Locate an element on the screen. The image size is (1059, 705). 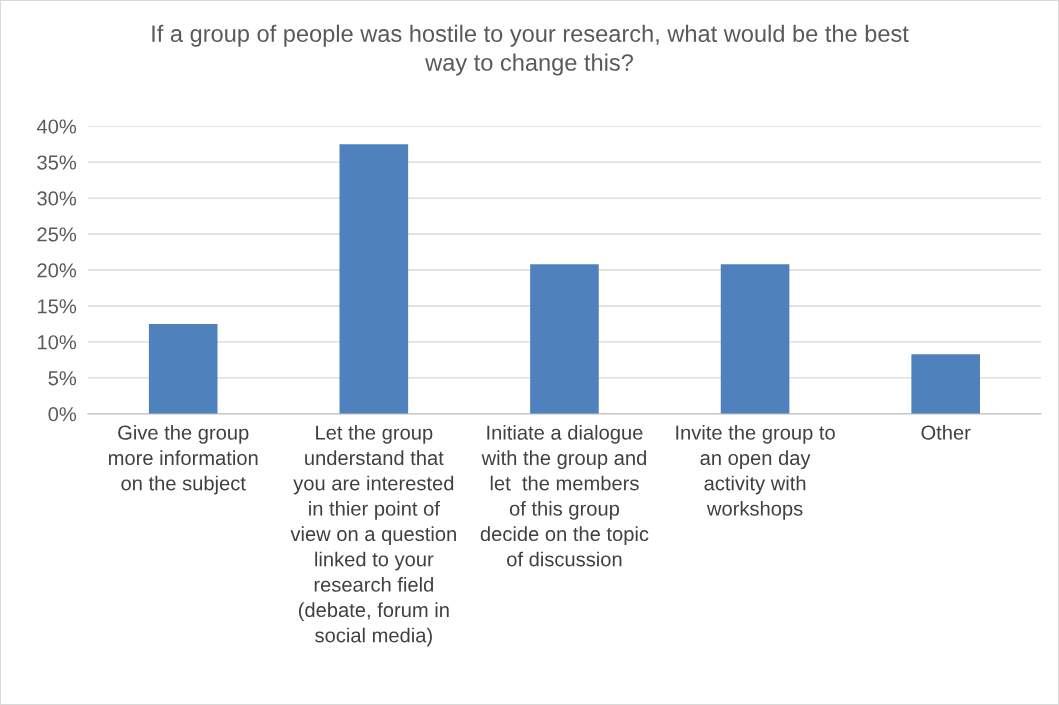
y-tick-label: 30% is located at coordinates (57, 198).